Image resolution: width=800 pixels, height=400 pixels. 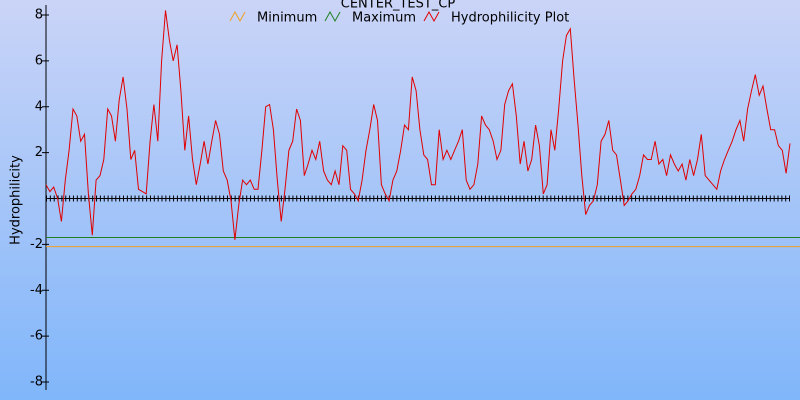 I want to click on y-tick-label: 8, so click(x=39, y=15).